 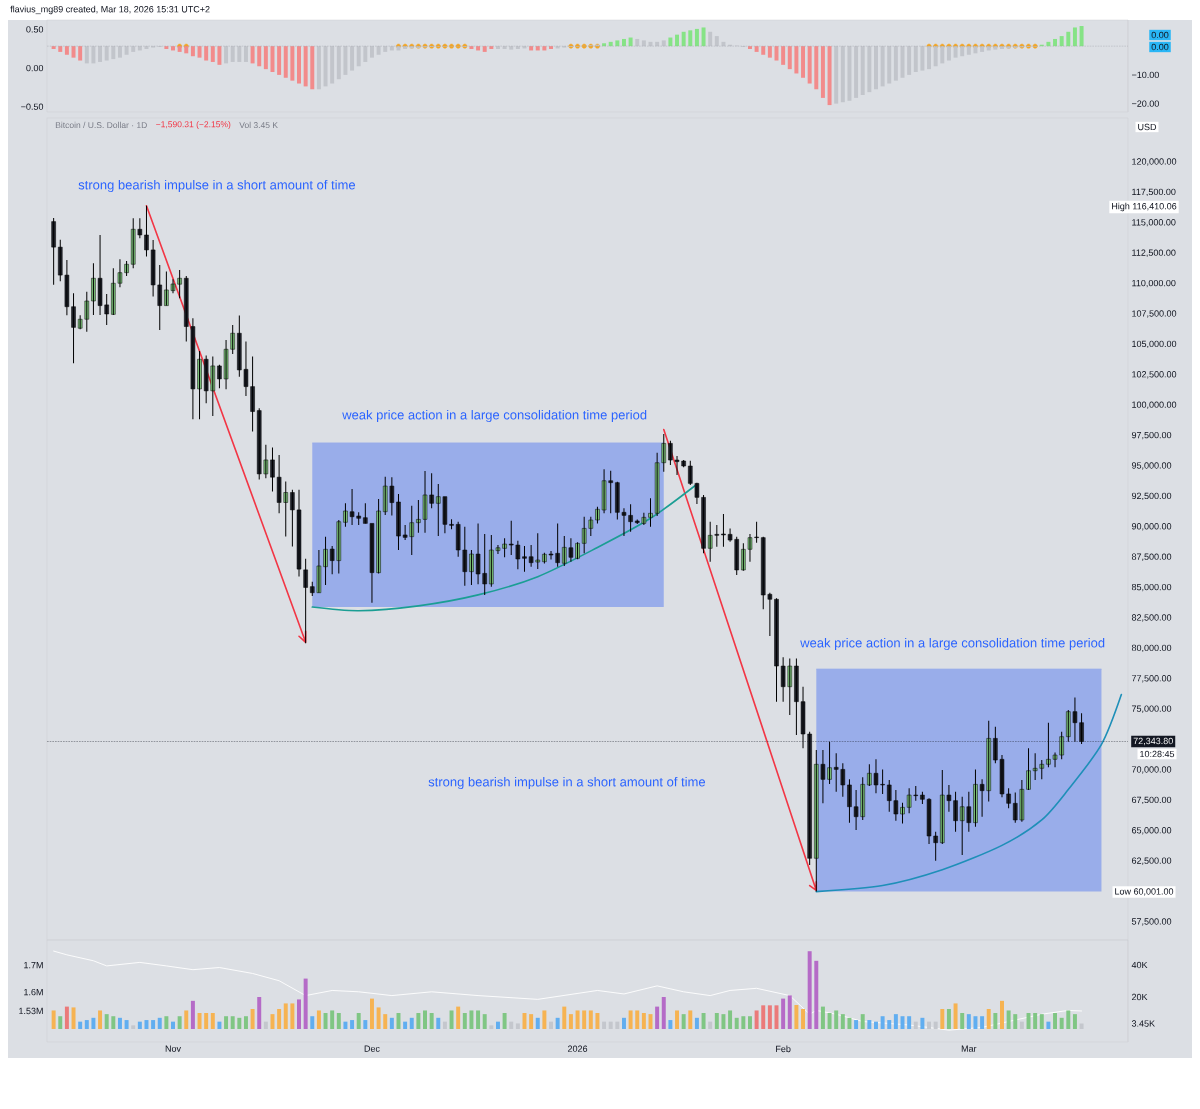 I want to click on y-tick-label: 77,500.00, so click(x=1151, y=679).